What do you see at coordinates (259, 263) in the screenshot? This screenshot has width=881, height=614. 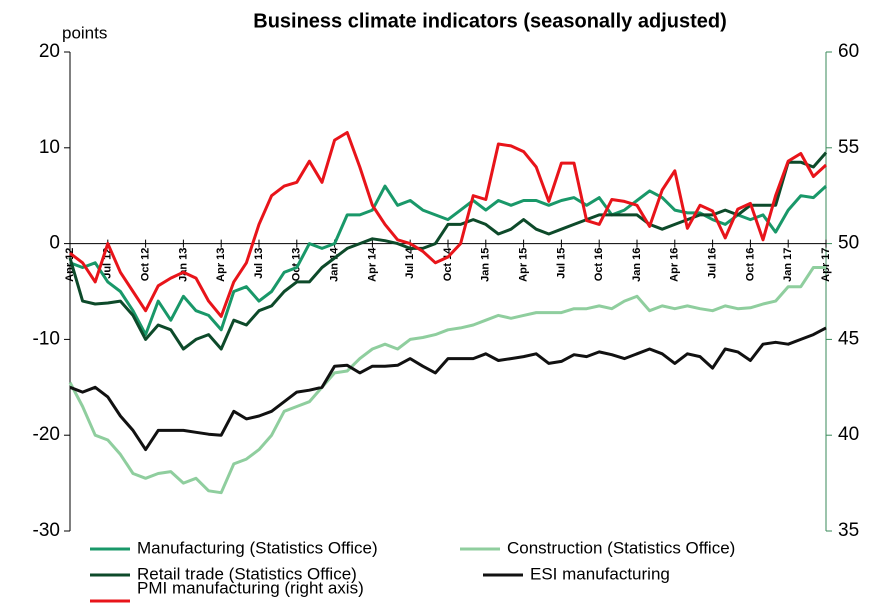 I see `x-tick-label: Jul 13` at bounding box center [259, 263].